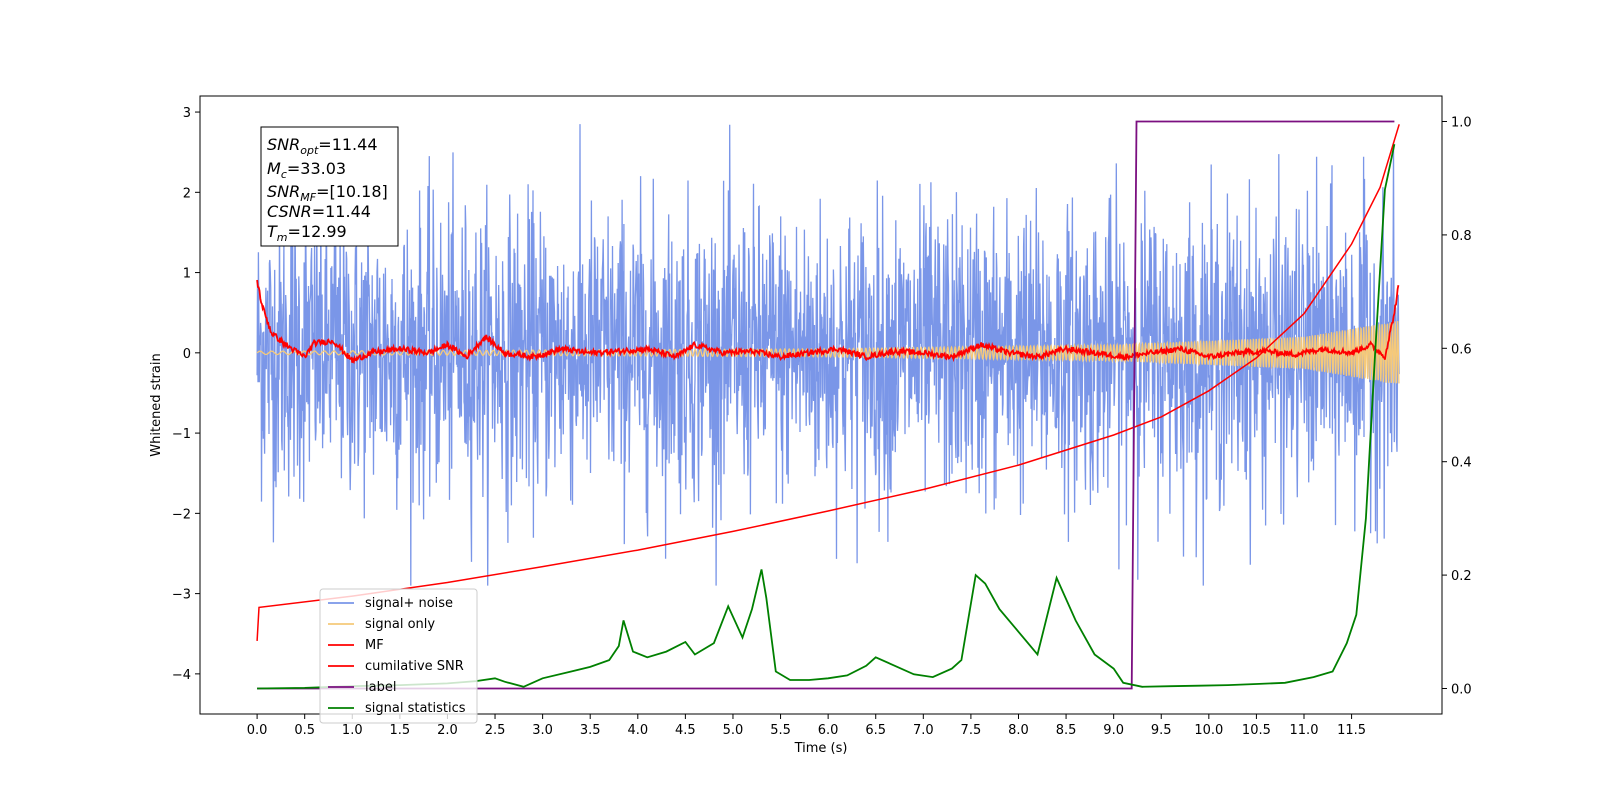  What do you see at coordinates (590, 730) in the screenshot?
I see `x-tick-label: 3.5` at bounding box center [590, 730].